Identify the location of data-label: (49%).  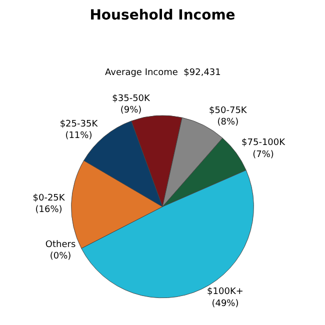
(225, 303).